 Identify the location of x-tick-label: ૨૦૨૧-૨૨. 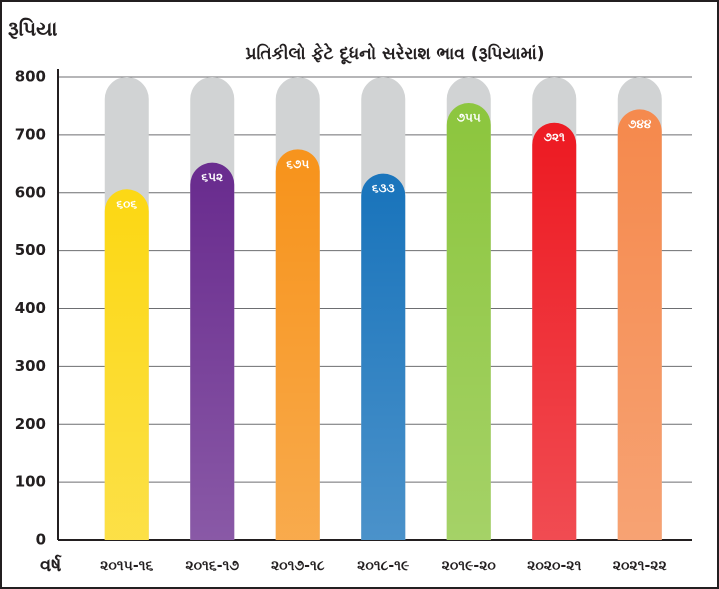
(640, 566).